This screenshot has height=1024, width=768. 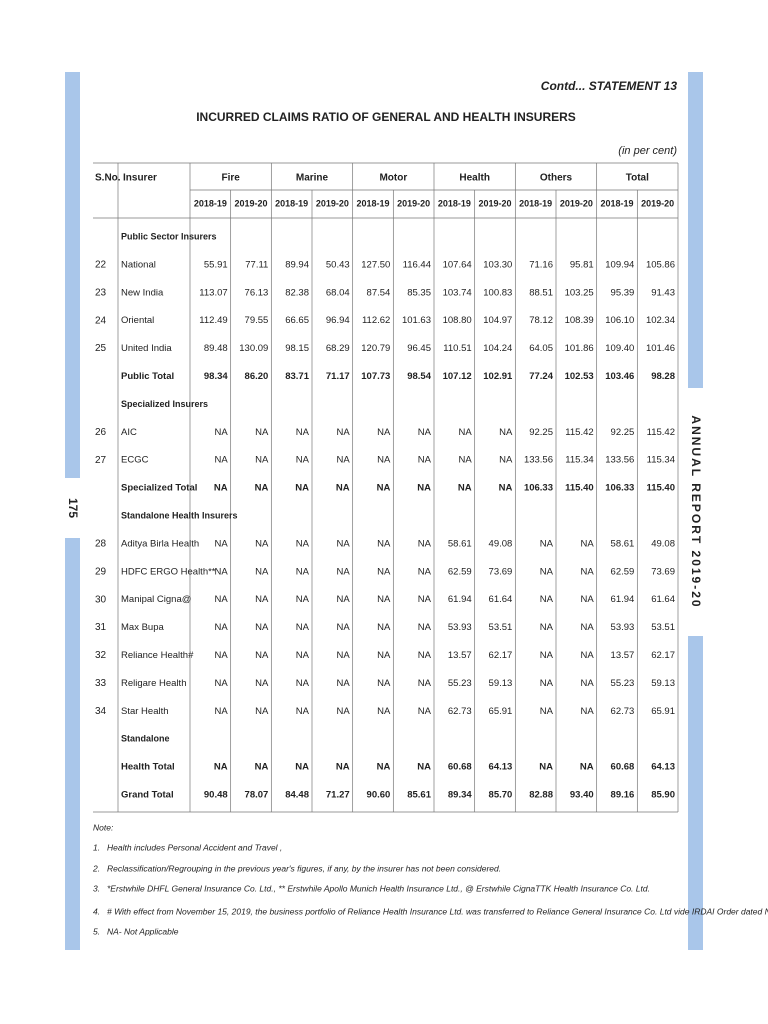 What do you see at coordinates (72, 508) in the screenshot?
I see `page-number-box` at bounding box center [72, 508].